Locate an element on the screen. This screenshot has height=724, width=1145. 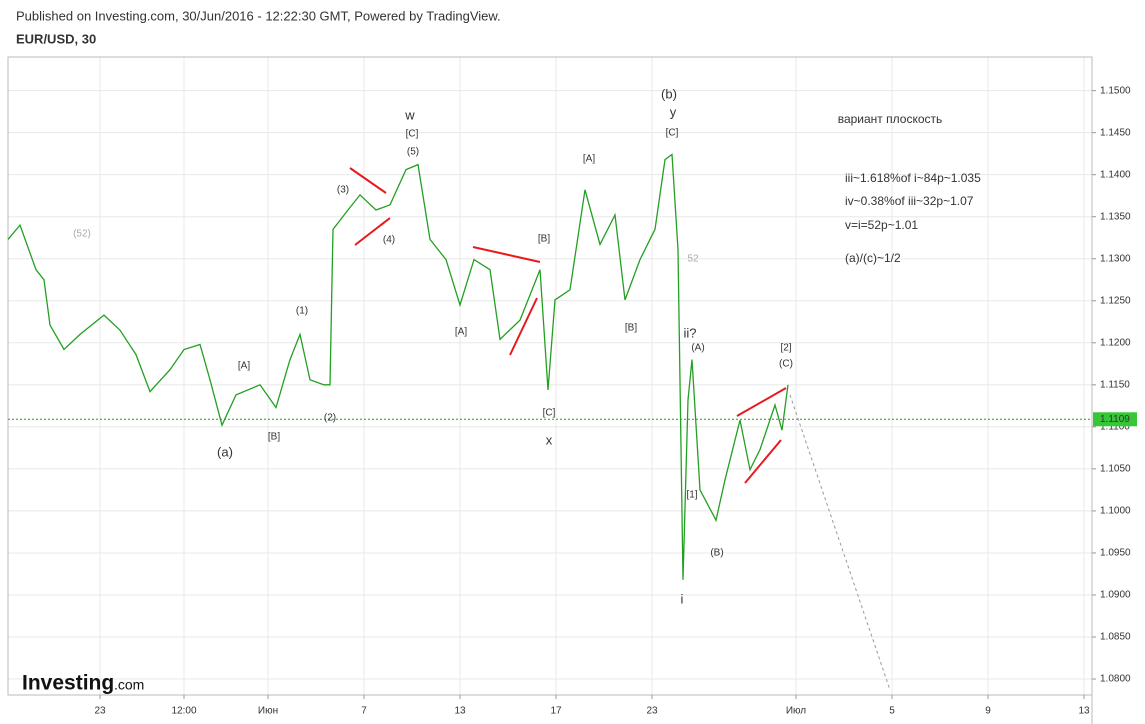
wave-label: (A) is located at coordinates (697, 348).